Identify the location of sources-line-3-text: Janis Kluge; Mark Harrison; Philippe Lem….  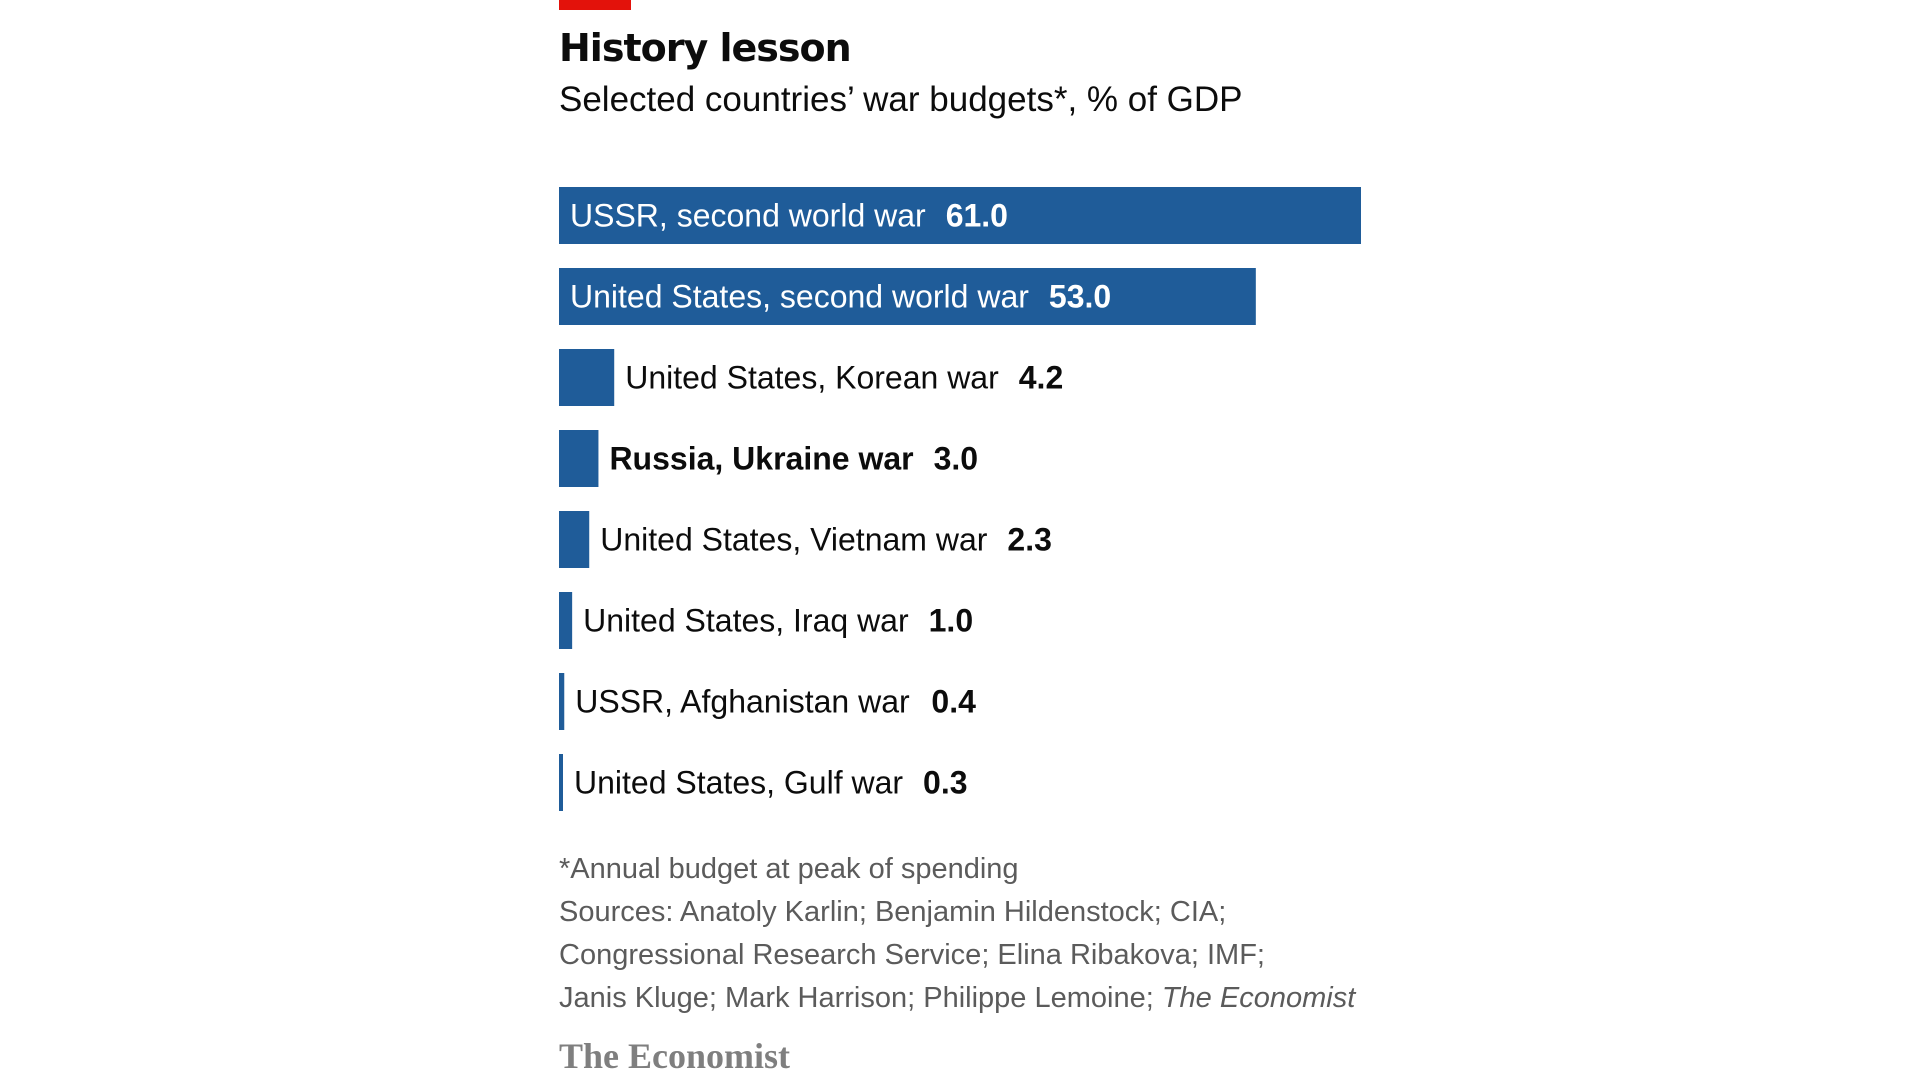
(860, 998).